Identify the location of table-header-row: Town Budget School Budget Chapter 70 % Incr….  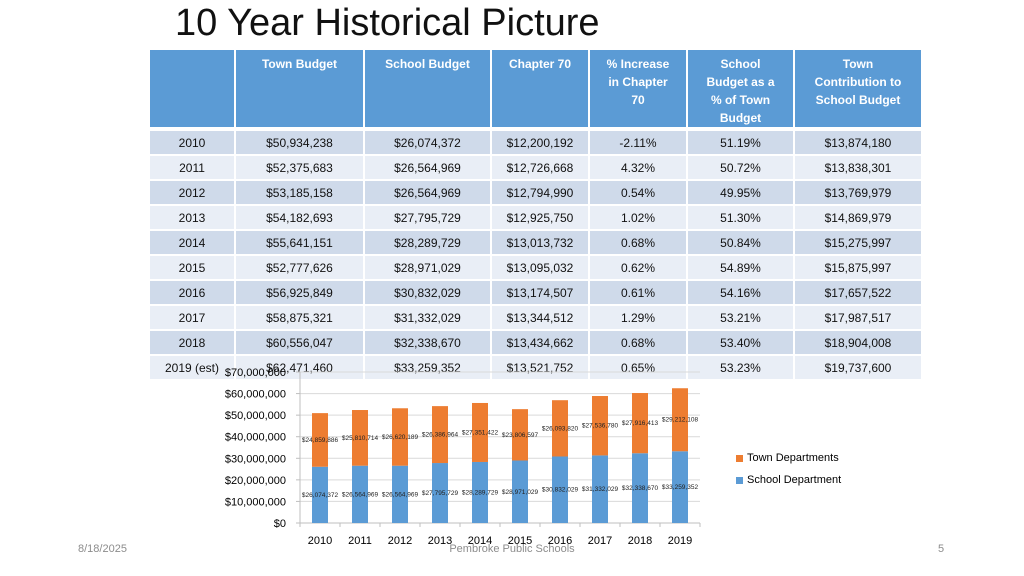
(535, 90).